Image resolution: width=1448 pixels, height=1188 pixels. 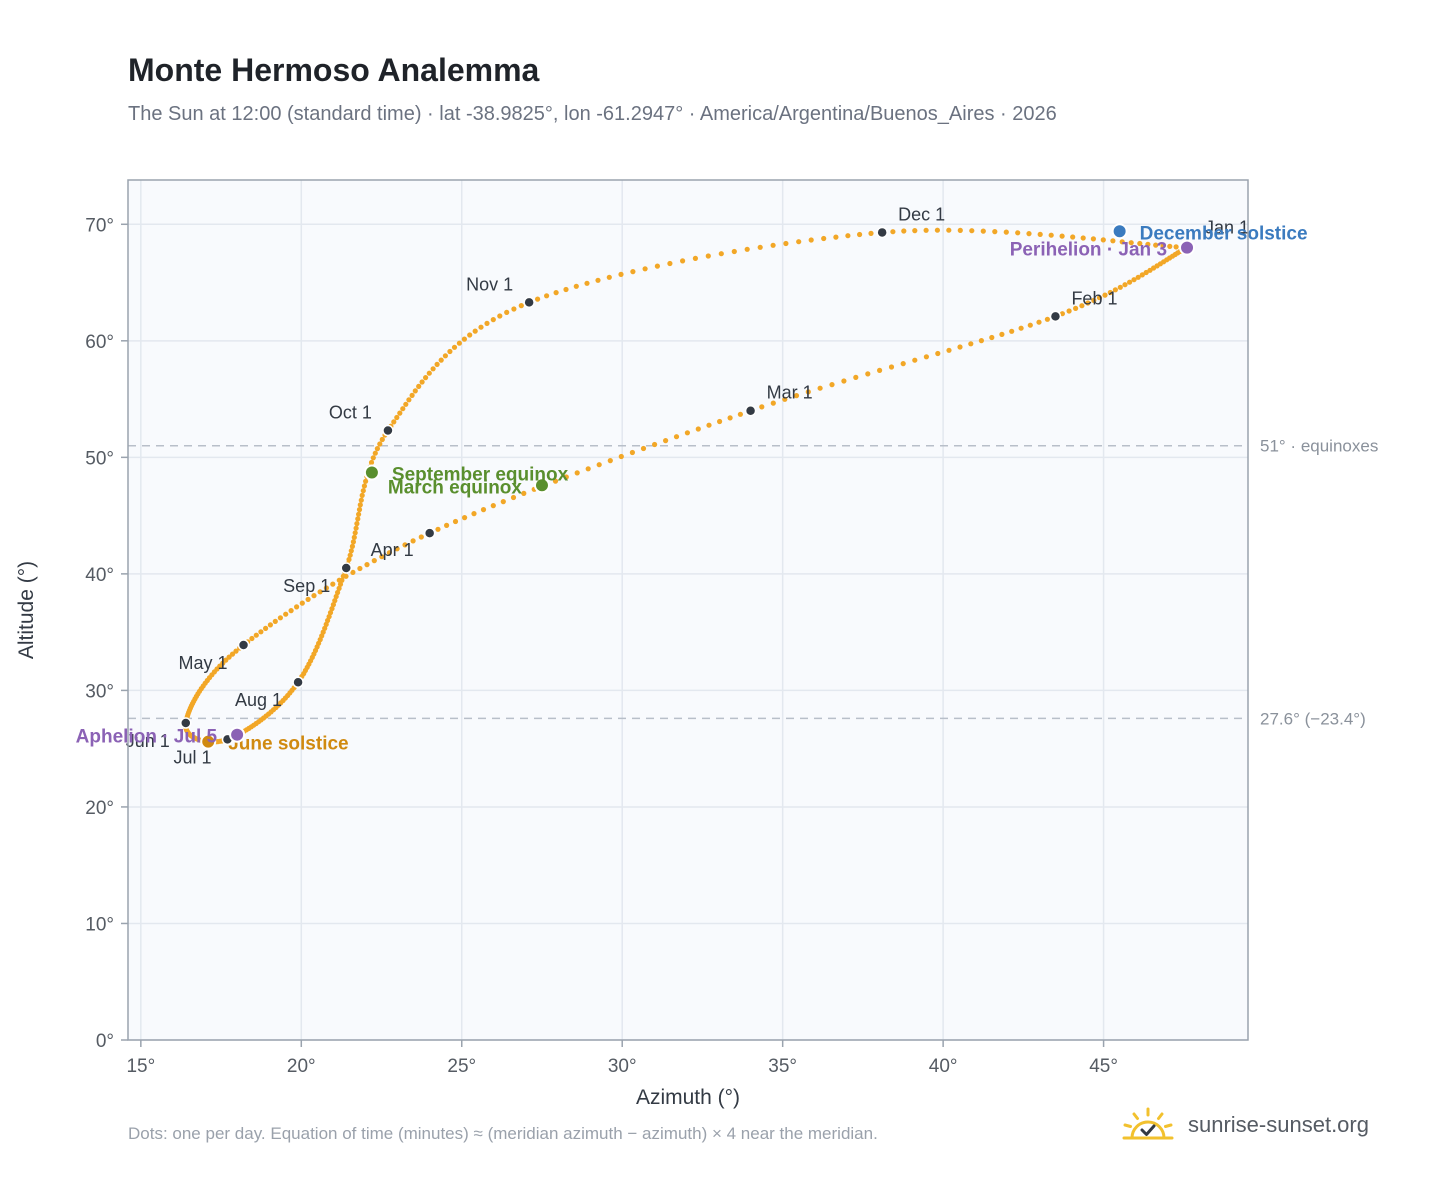 I want to click on month-label: Oct 1, so click(x=350, y=413).